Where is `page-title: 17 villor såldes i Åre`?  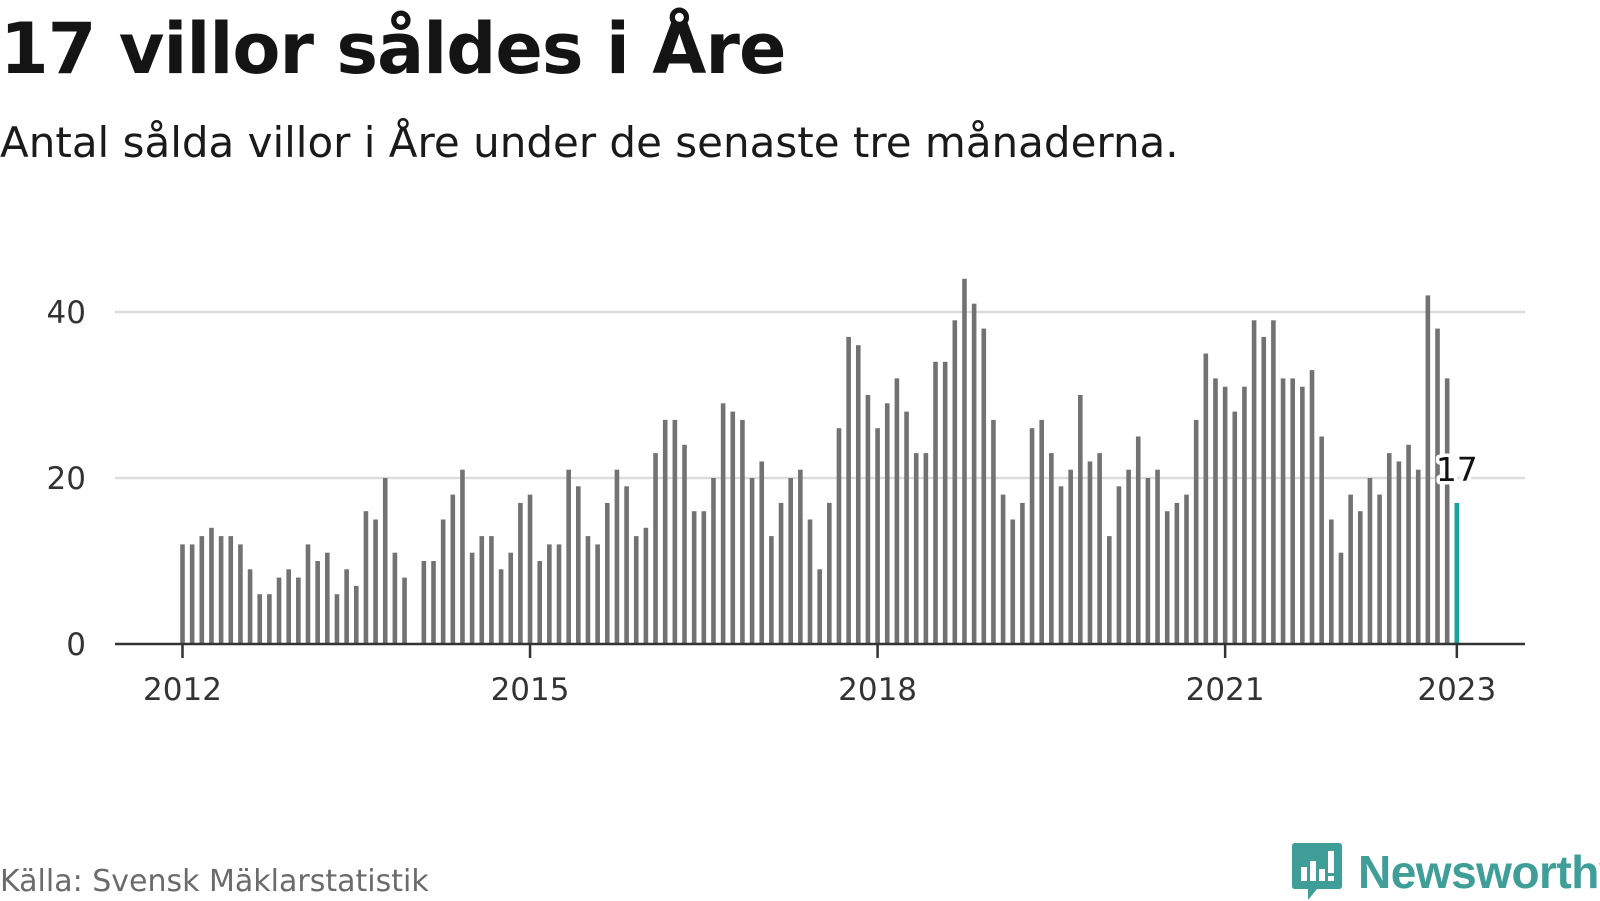 page-title: 17 villor såldes i Åre is located at coordinates (393, 49).